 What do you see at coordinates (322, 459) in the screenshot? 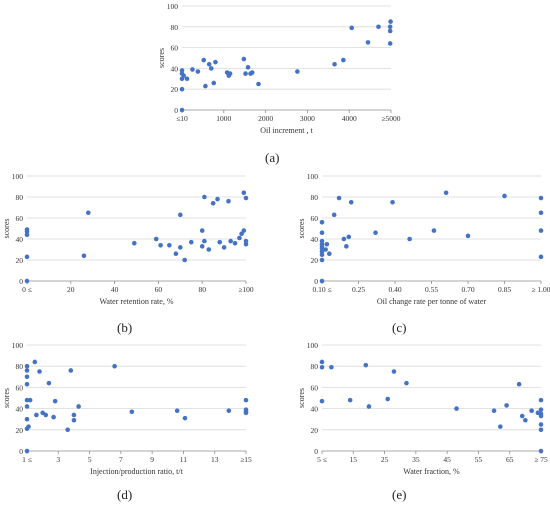
I see `x-tick-label: 5 ≤` at bounding box center [322, 459].